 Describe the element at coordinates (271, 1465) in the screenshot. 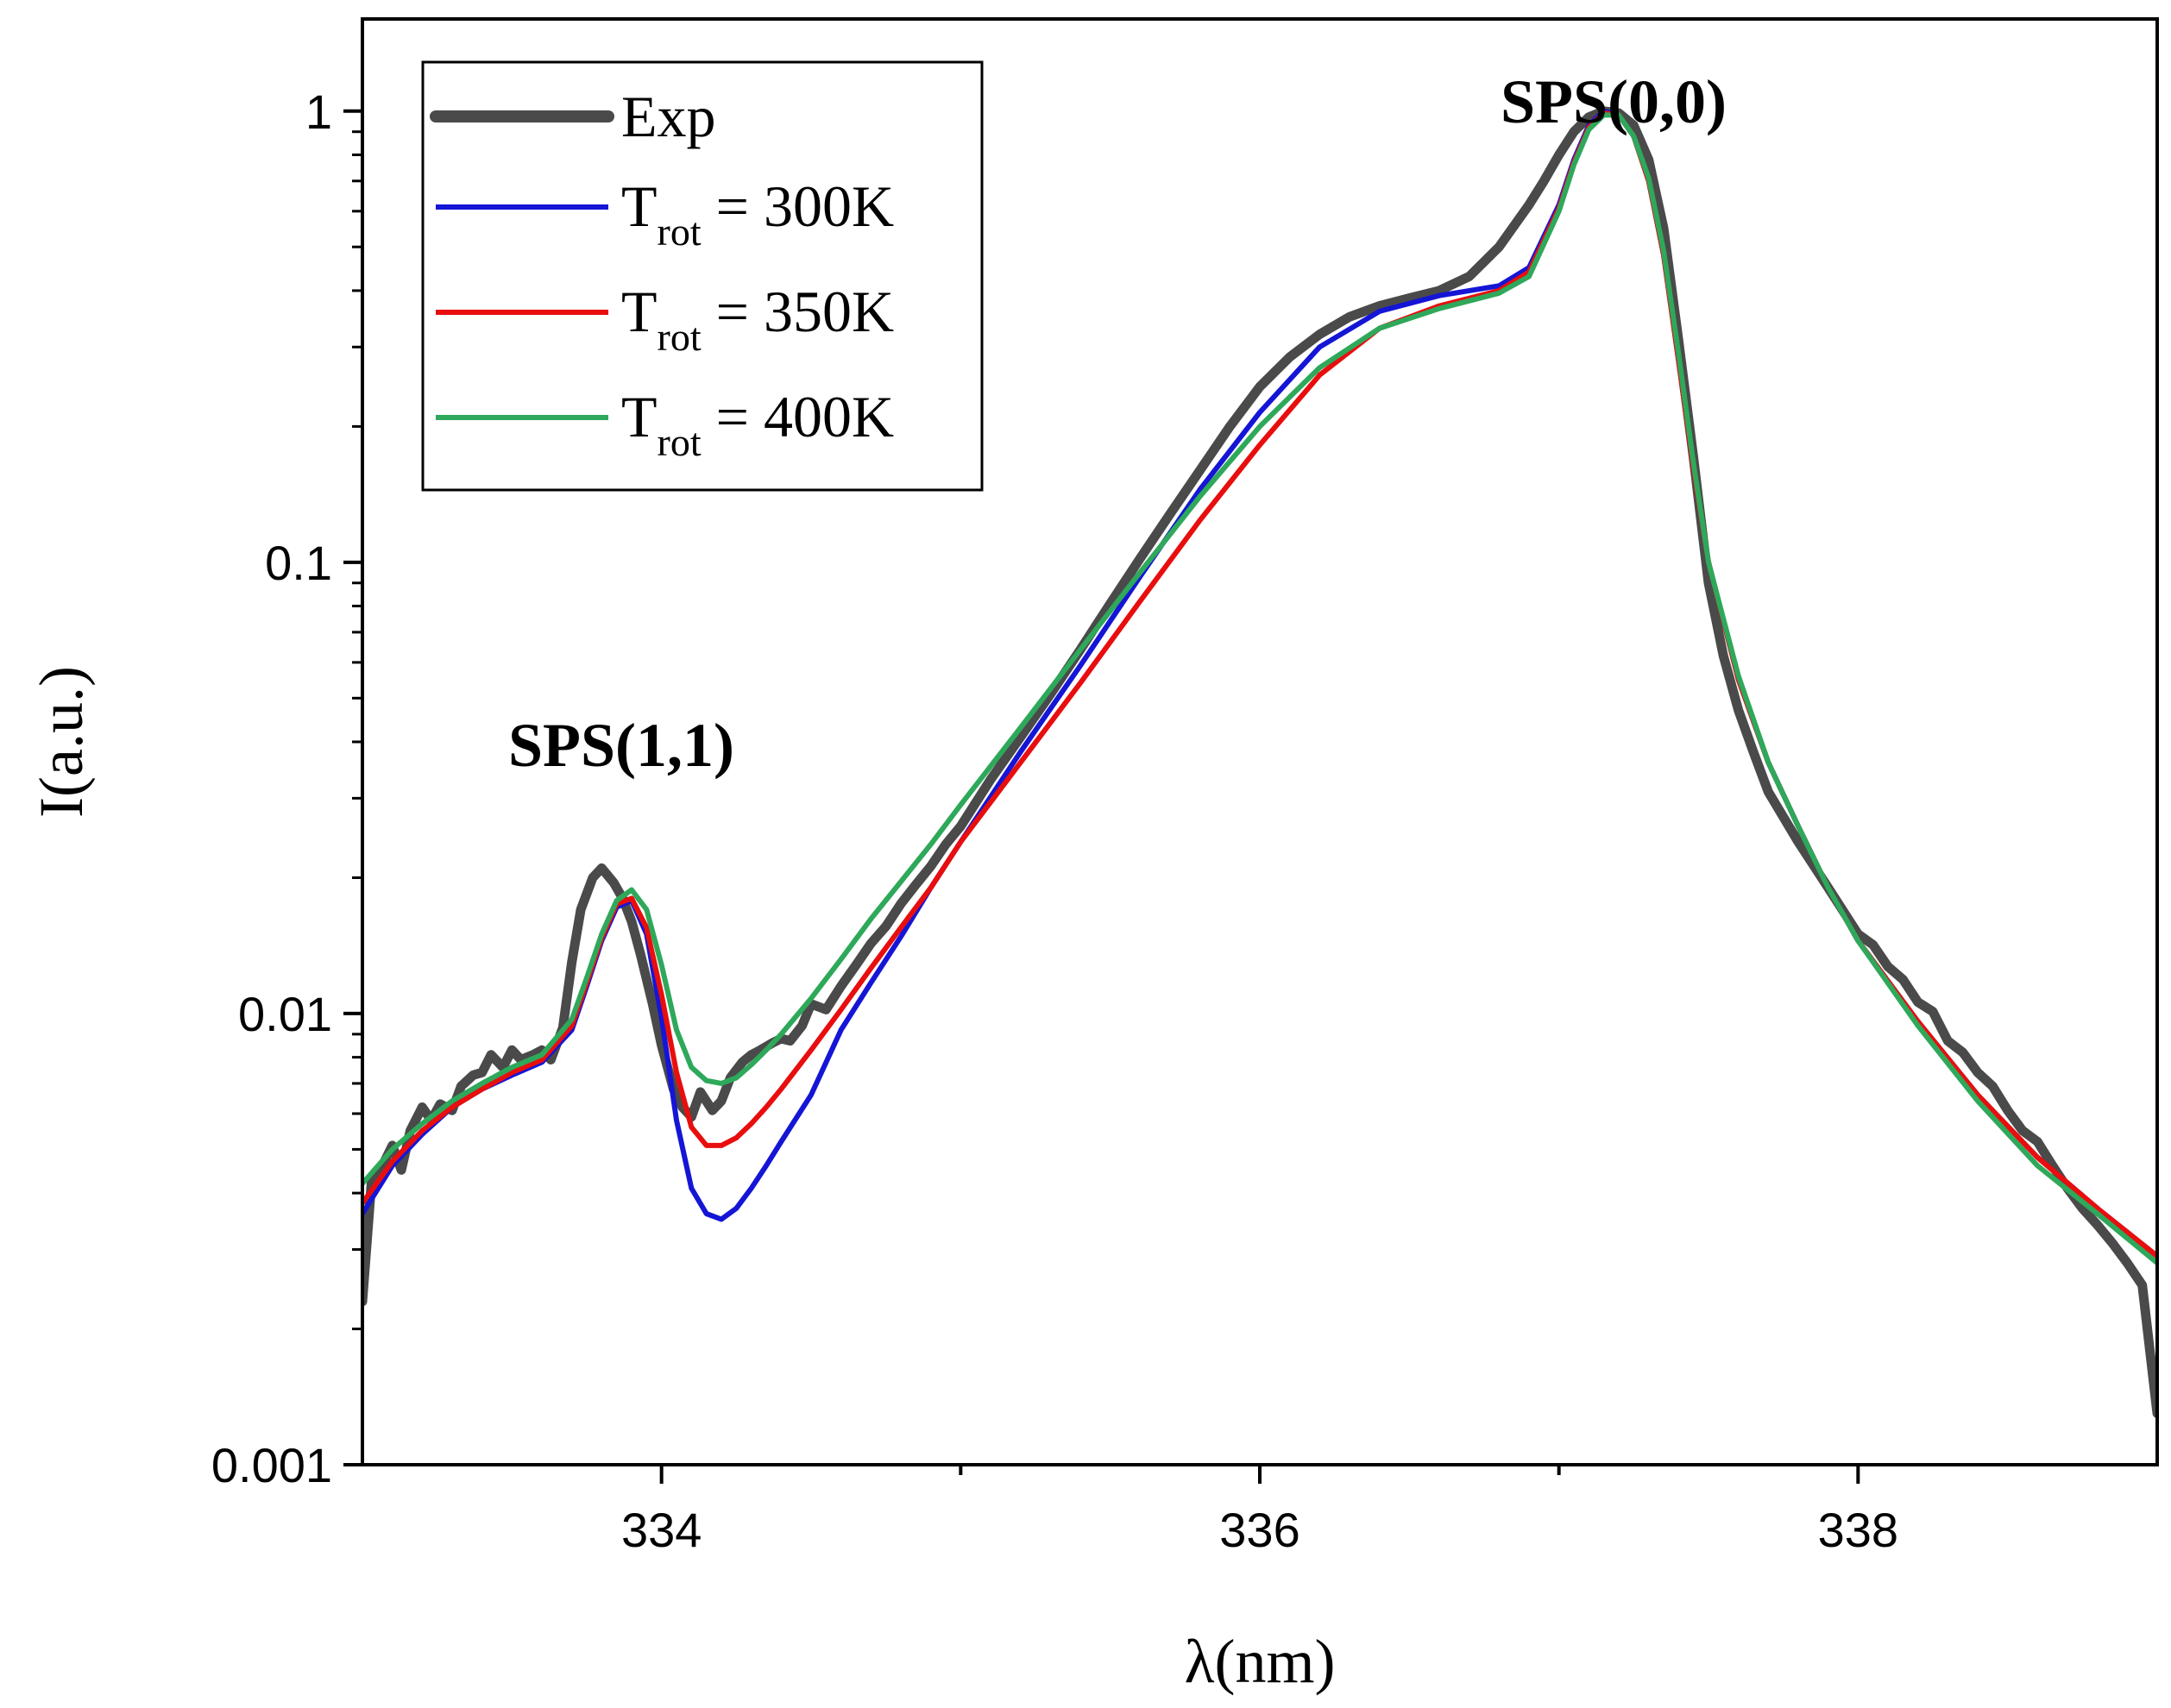

I see `y-tick-label: 0.001` at that location.